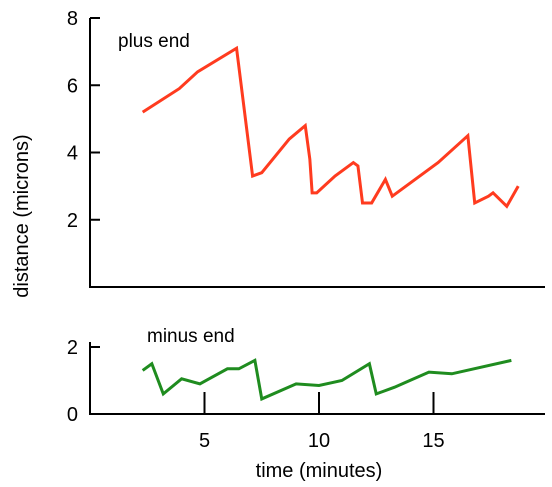  What do you see at coordinates (83, 381) in the screenshot?
I see `bottom-y-ticks: 02` at bounding box center [83, 381].